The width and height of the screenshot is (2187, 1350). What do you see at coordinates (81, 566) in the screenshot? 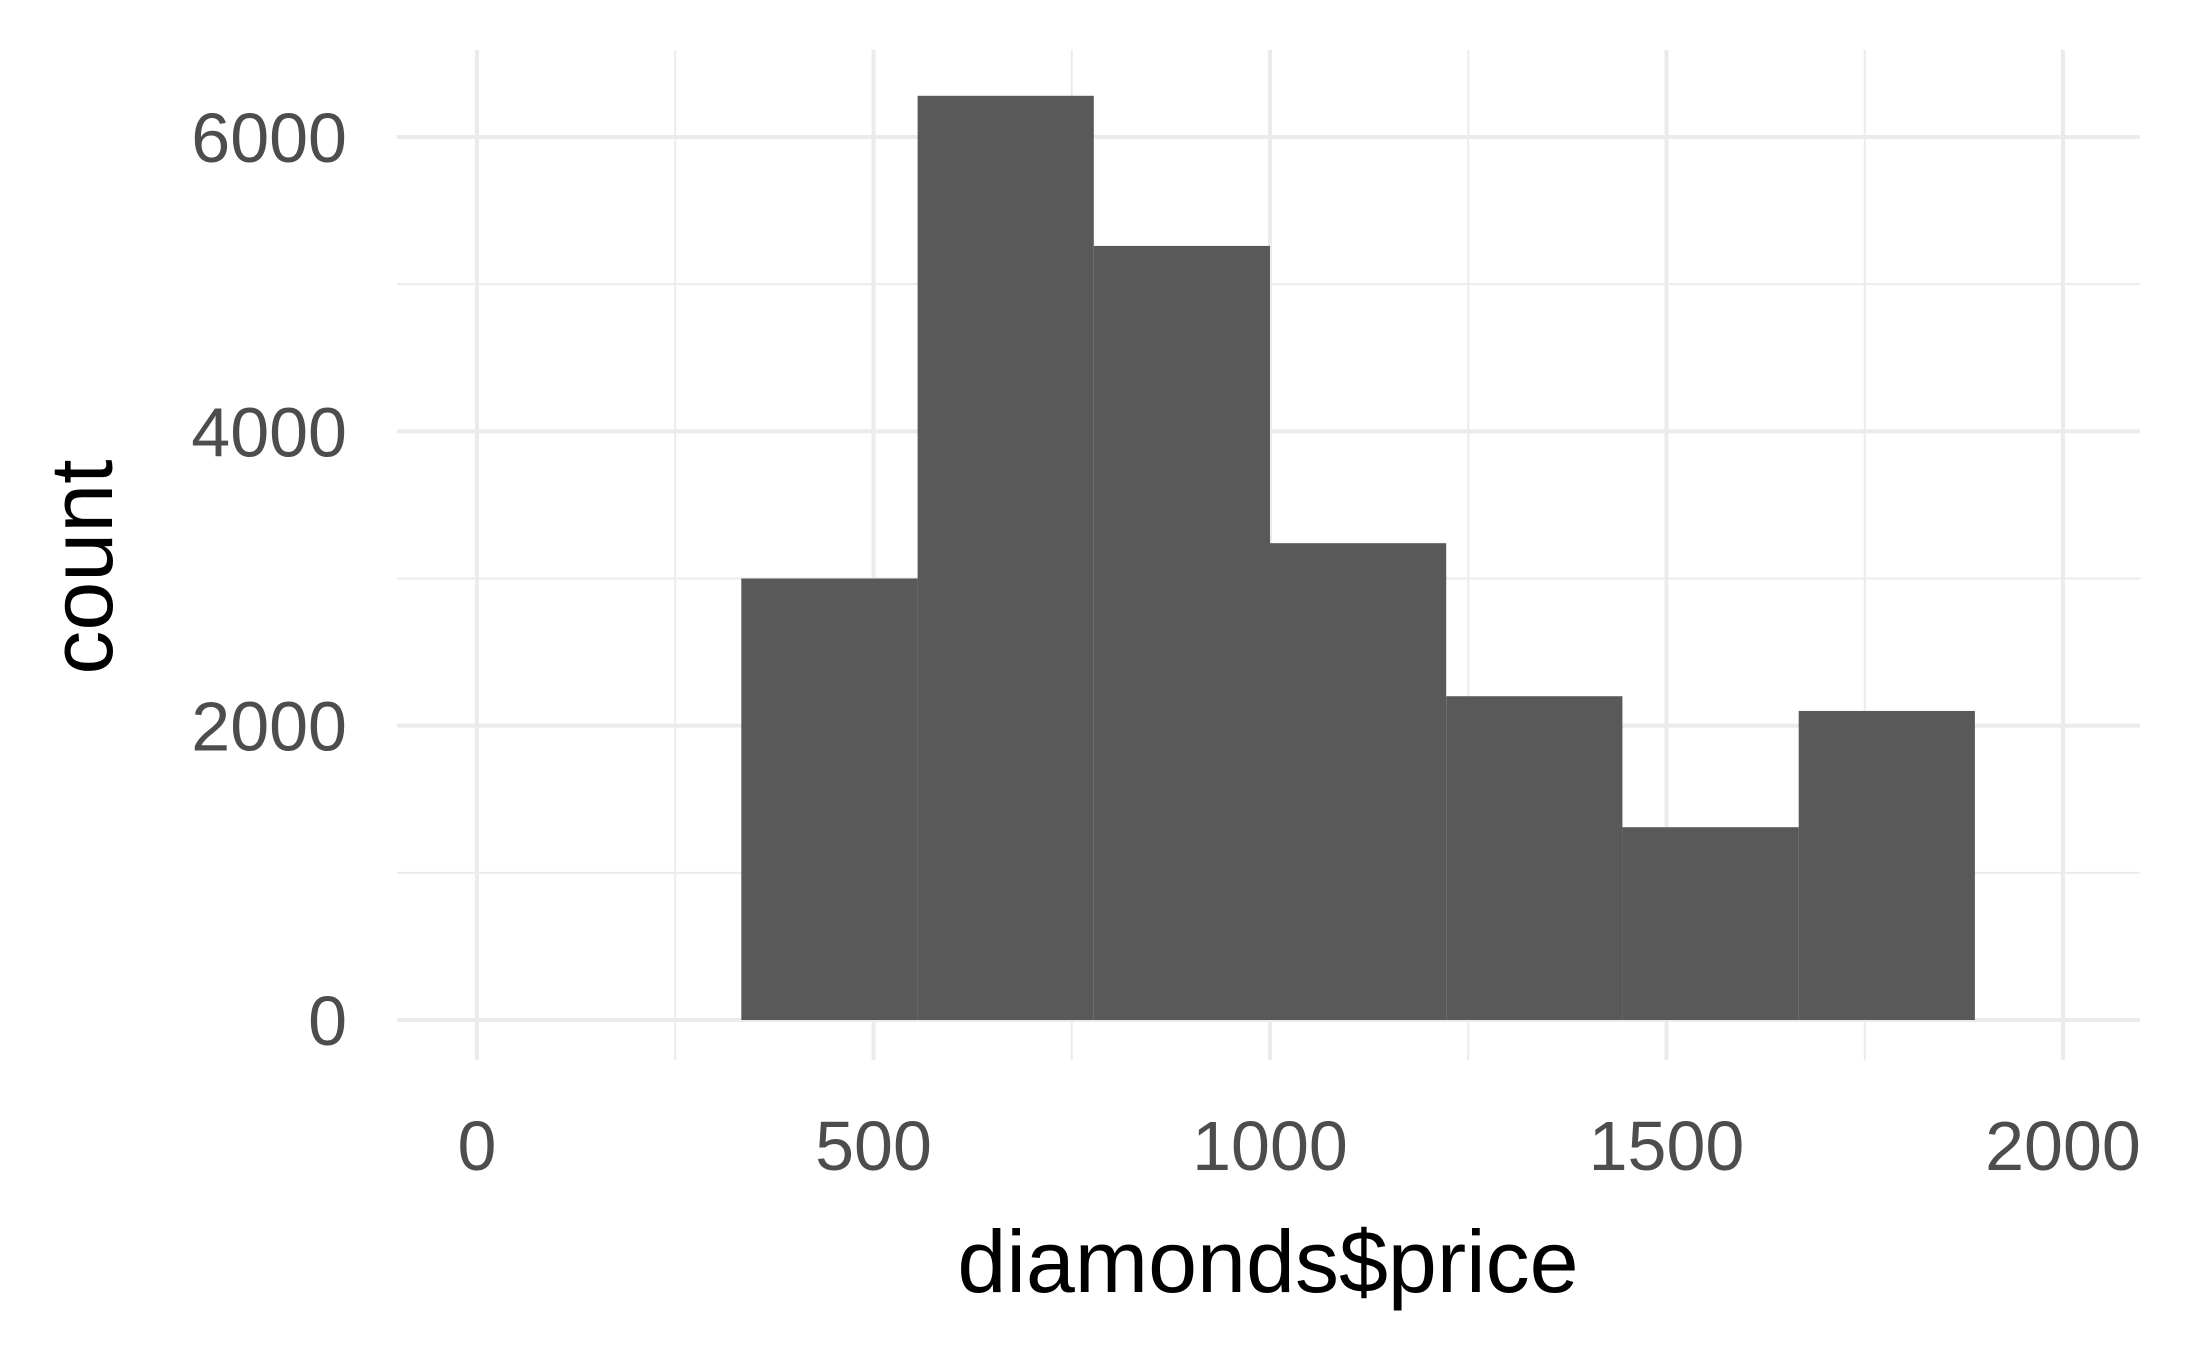
I see `y-axis-title: count` at bounding box center [81, 566].